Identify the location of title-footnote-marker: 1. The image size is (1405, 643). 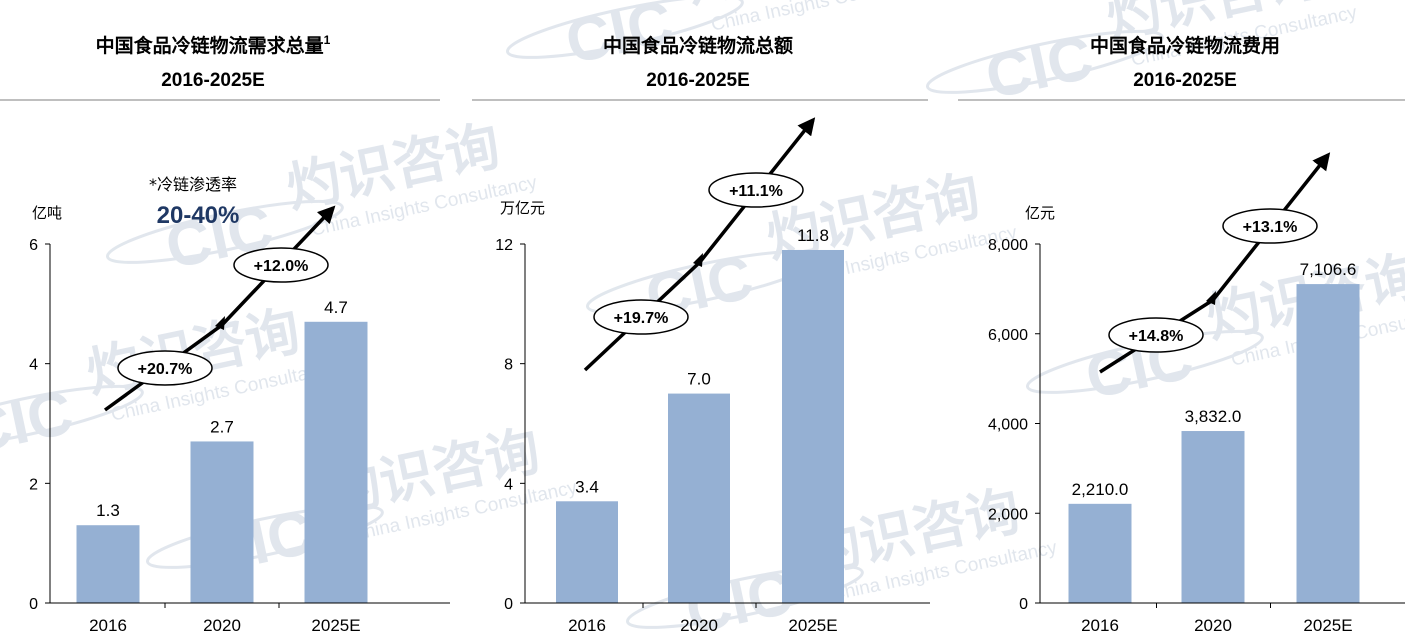
(327, 40).